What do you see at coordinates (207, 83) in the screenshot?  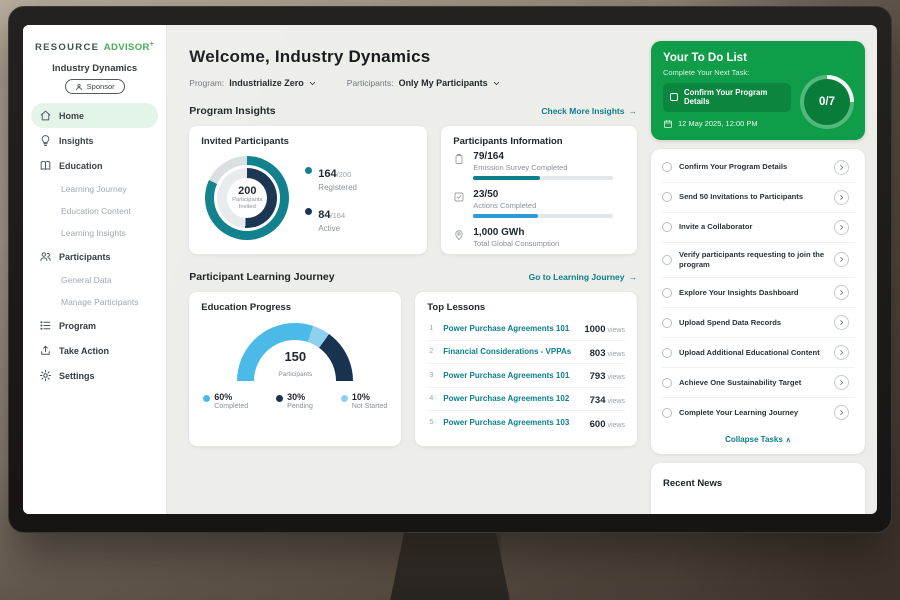 I see `program-filter-label: Program:` at bounding box center [207, 83].